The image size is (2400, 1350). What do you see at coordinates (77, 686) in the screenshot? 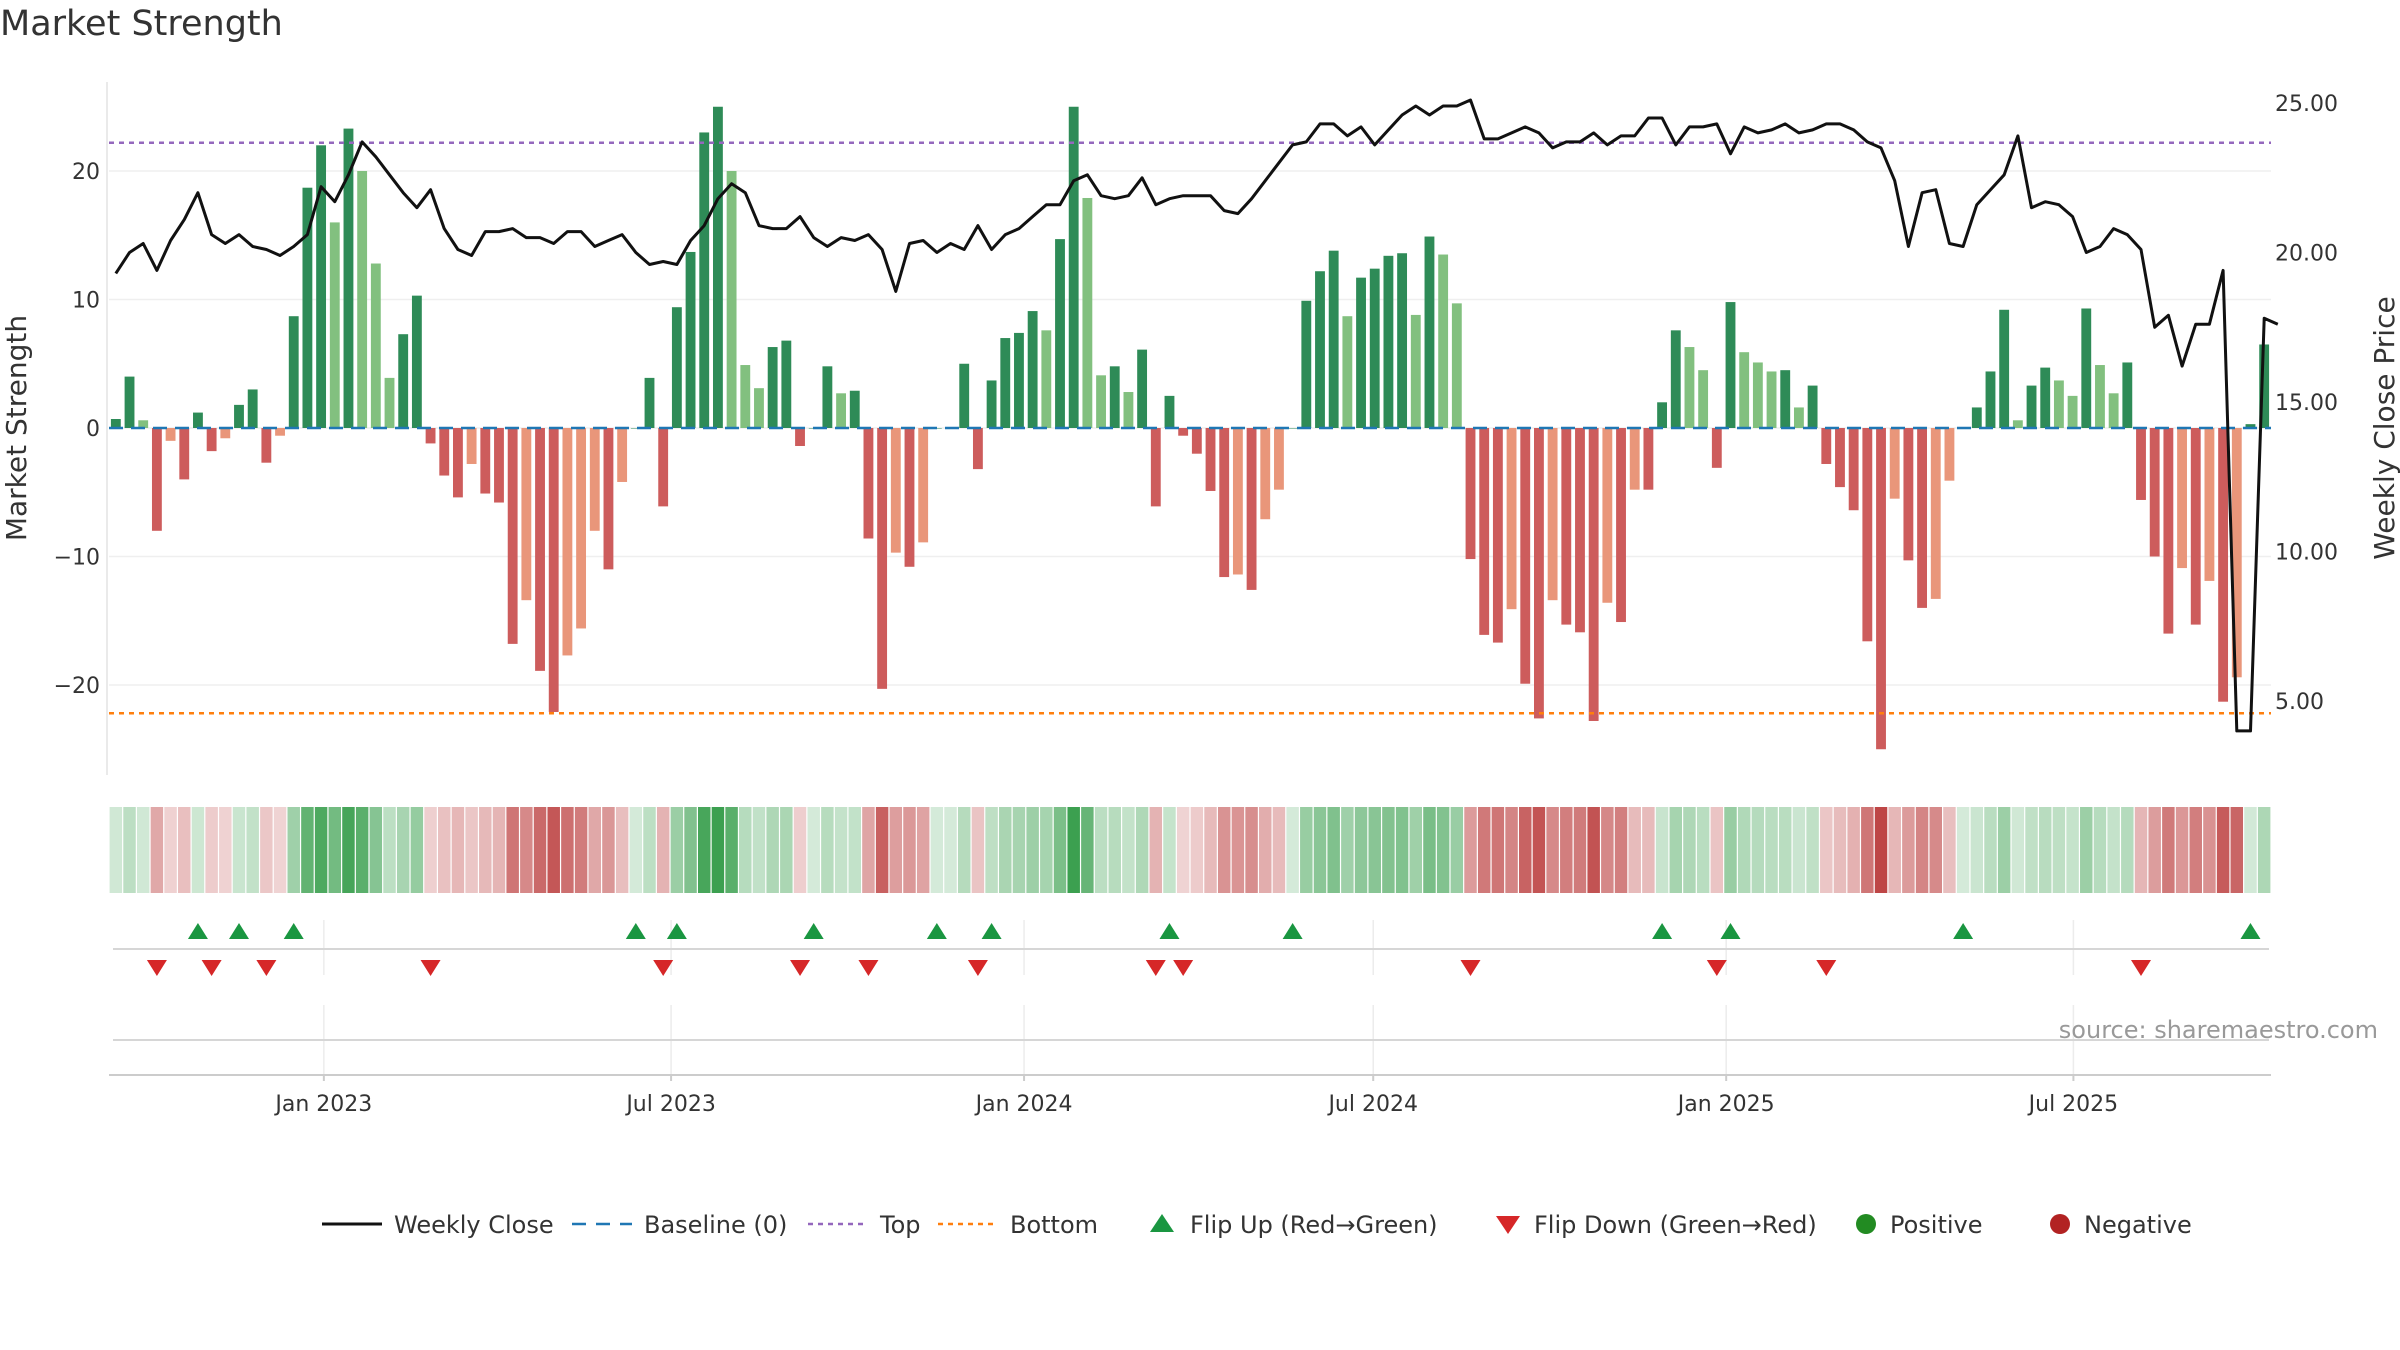
I see `y-tick-label: −20` at bounding box center [77, 686].